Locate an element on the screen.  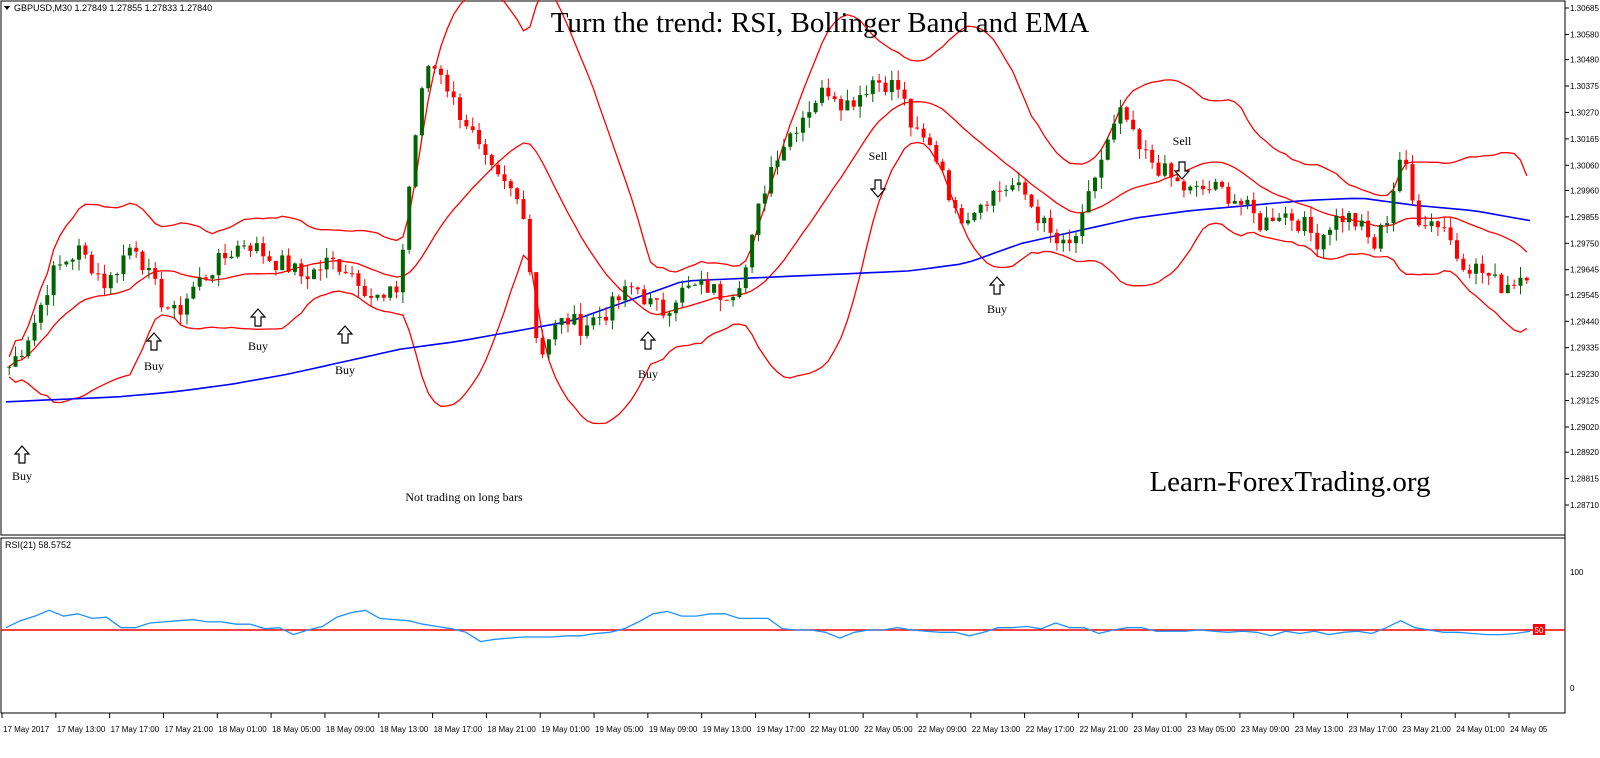
time-tick-label: 23 May 05:00 is located at coordinates (1211, 729).